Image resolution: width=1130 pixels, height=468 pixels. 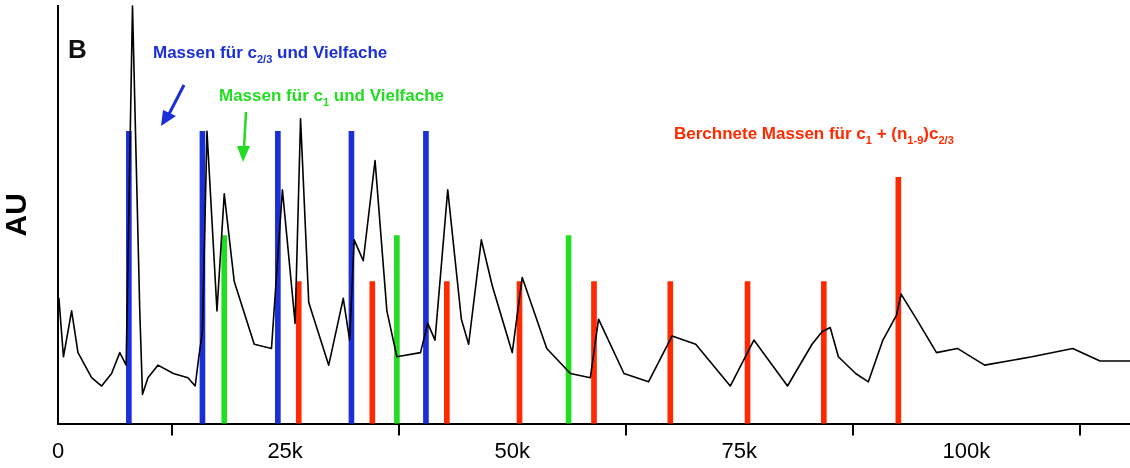 I want to click on y-axis-title: AU, so click(x=16, y=215).